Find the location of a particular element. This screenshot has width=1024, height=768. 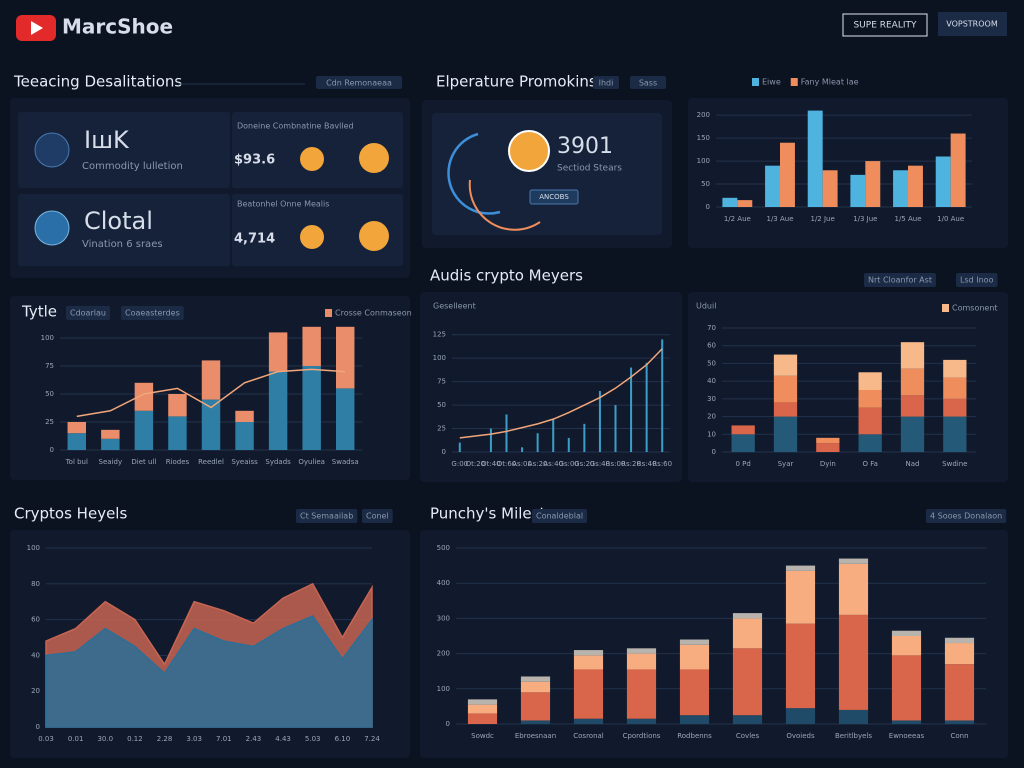

legend-label: Crosse Conmaseon is located at coordinates (373, 313).